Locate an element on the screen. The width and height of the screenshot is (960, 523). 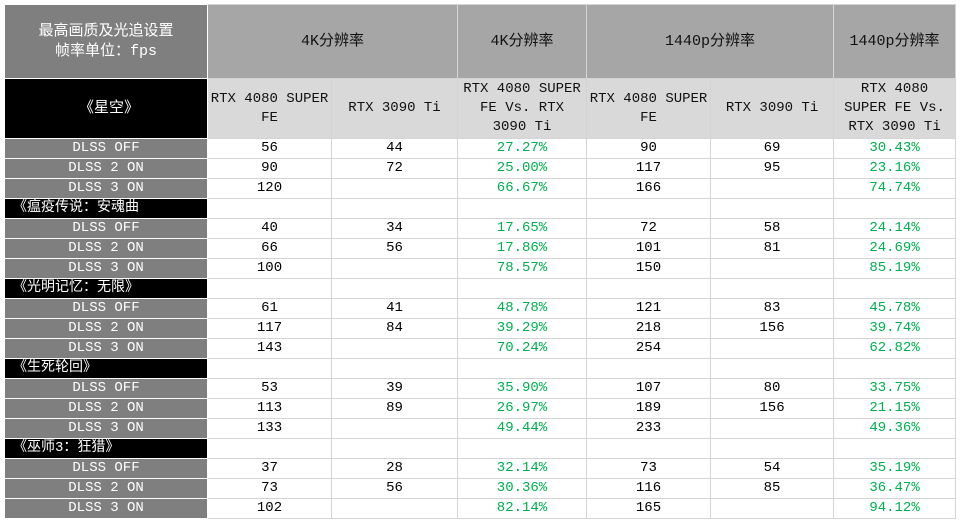
data-row: DLSS OFF 61 41 48.78% 121 83 45.78% is located at coordinates (480, 308).